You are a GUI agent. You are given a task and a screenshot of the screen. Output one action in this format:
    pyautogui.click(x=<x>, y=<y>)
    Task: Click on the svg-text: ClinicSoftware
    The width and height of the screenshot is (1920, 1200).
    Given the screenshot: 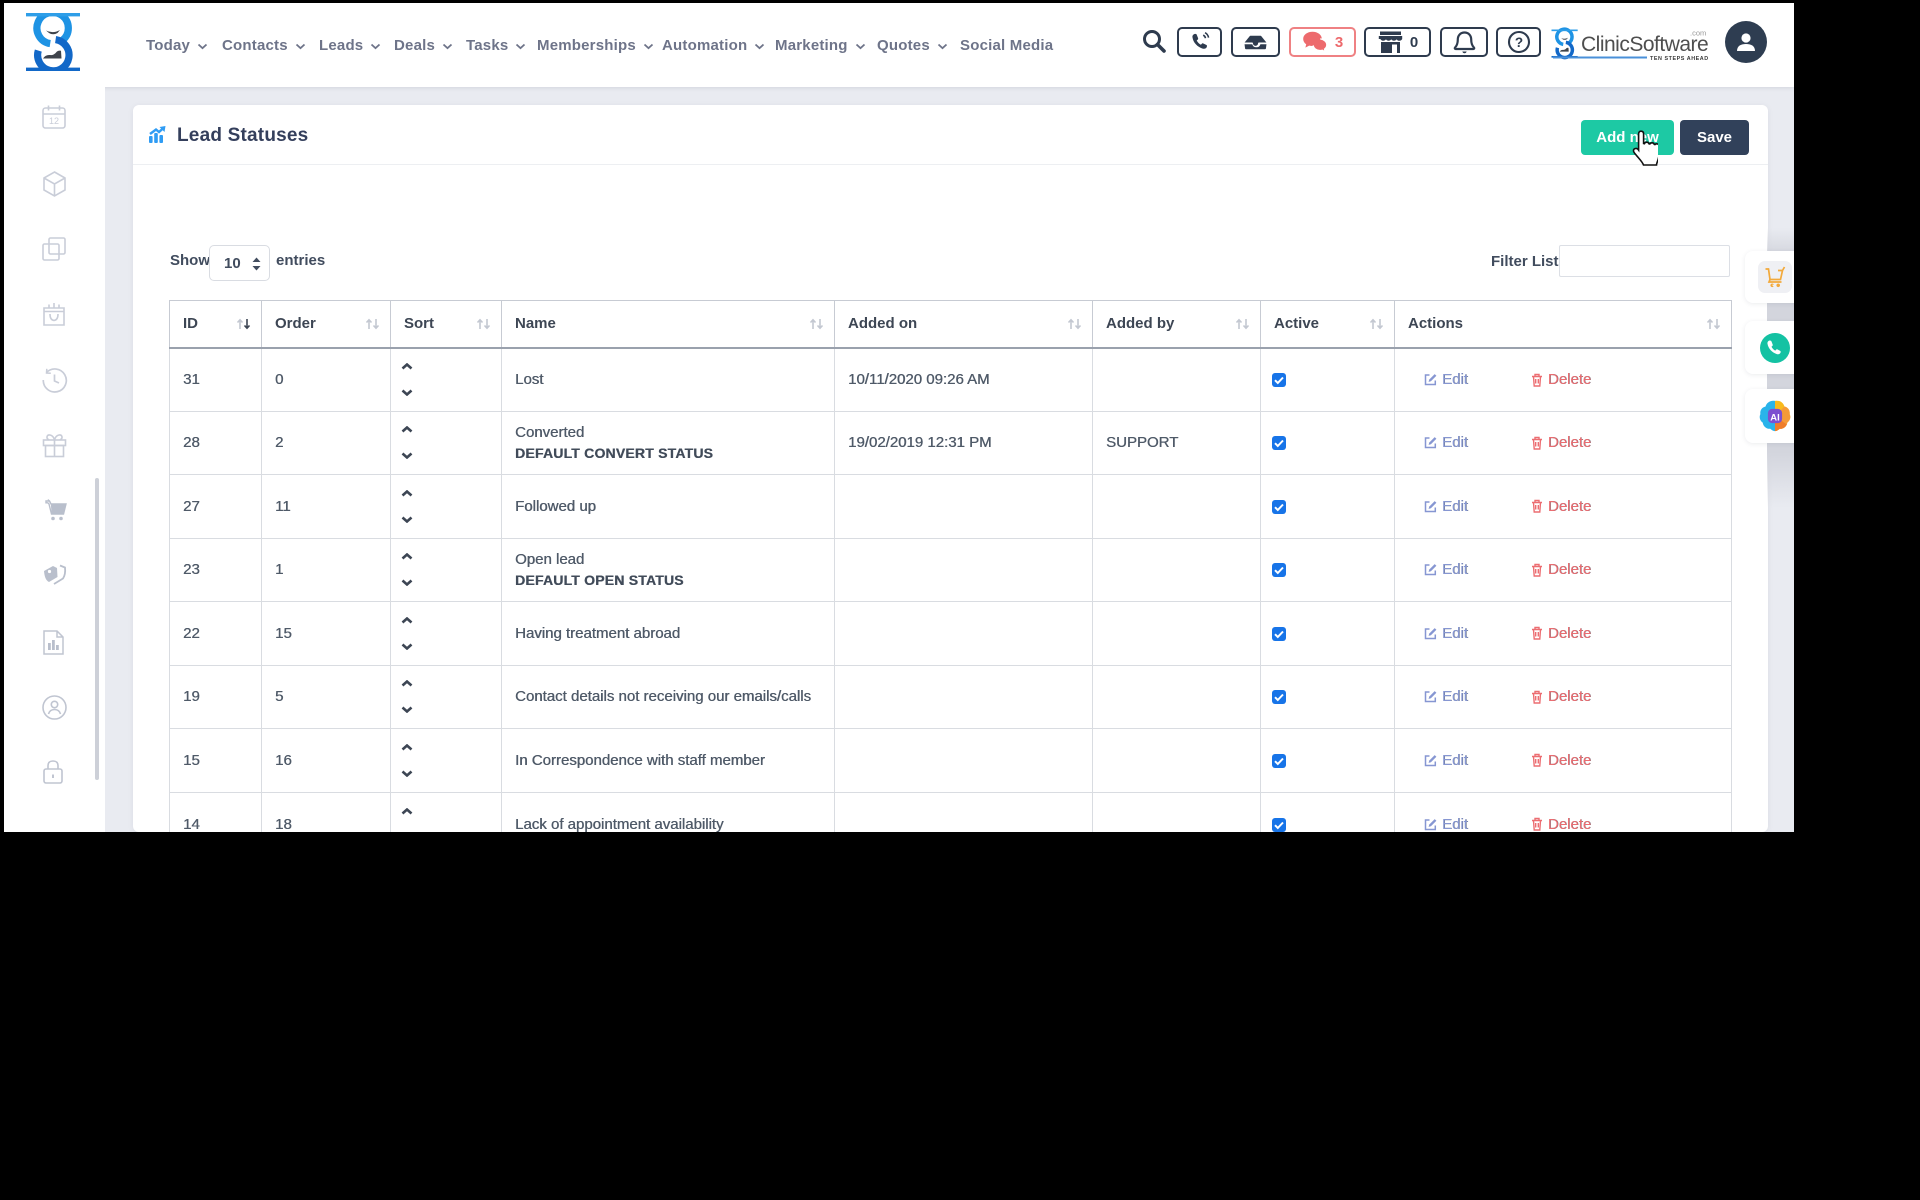 What is the action you would take?
    pyautogui.click(x=1644, y=44)
    